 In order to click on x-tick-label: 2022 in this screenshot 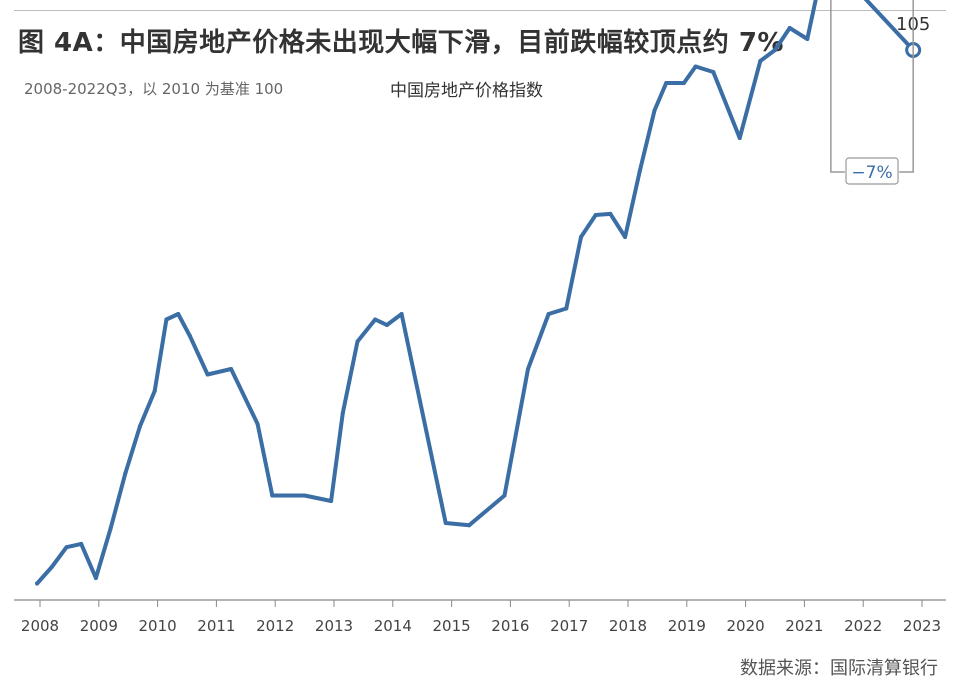, I will do `click(863, 626)`.